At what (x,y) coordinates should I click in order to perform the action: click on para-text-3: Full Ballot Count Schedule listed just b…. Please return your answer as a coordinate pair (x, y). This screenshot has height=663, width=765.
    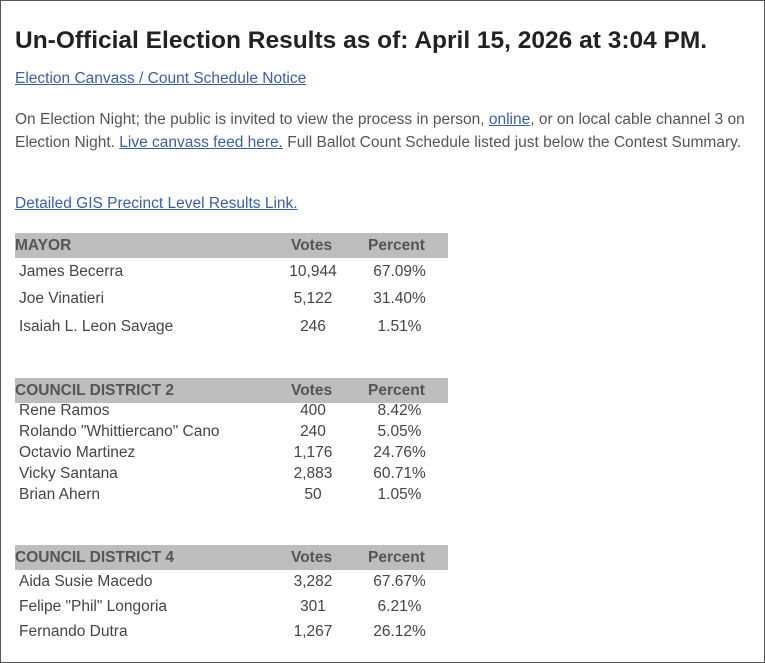
    Looking at the image, I should click on (512, 142).